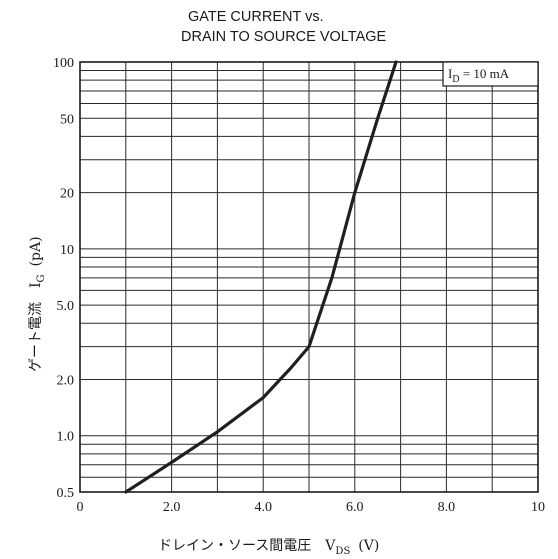  What do you see at coordinates (41, 278) in the screenshot?
I see `y-axis-label-sub: G` at bounding box center [41, 278].